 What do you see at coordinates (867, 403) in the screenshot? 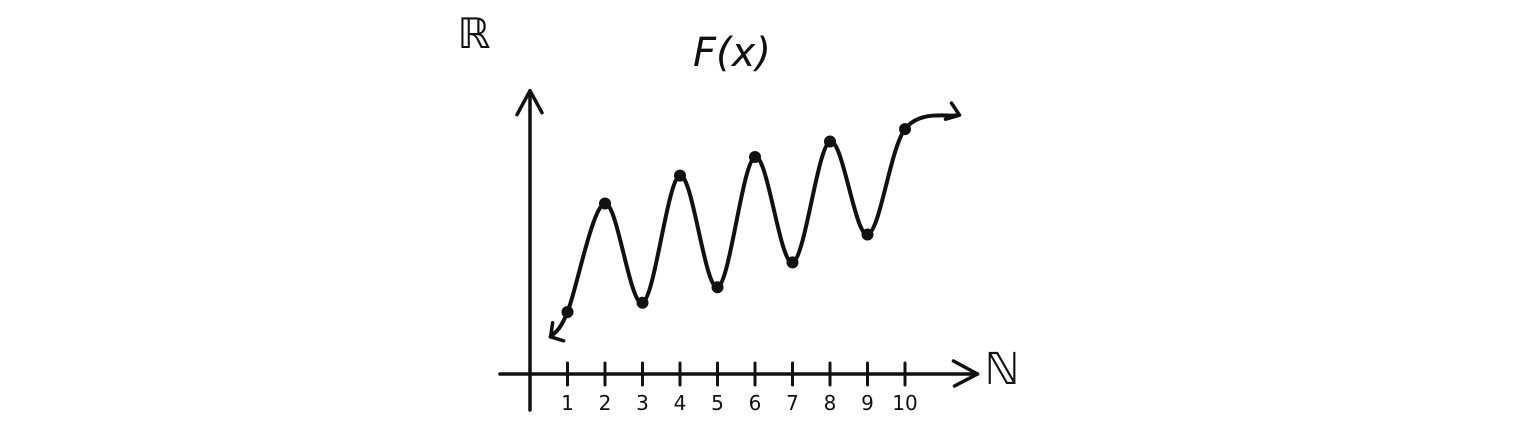
I see `x-tick-label: 9` at bounding box center [867, 403].